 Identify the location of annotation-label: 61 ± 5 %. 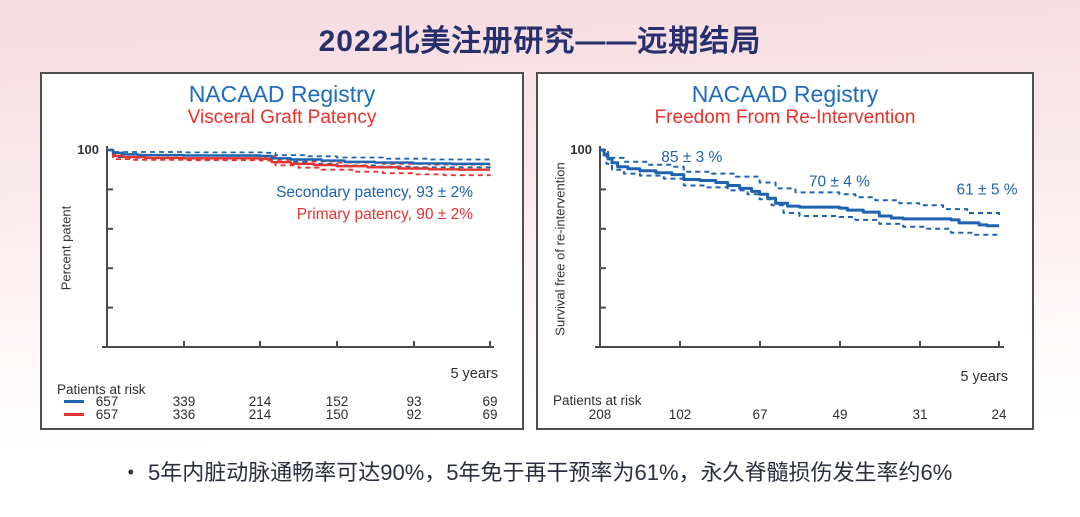
(986, 189).